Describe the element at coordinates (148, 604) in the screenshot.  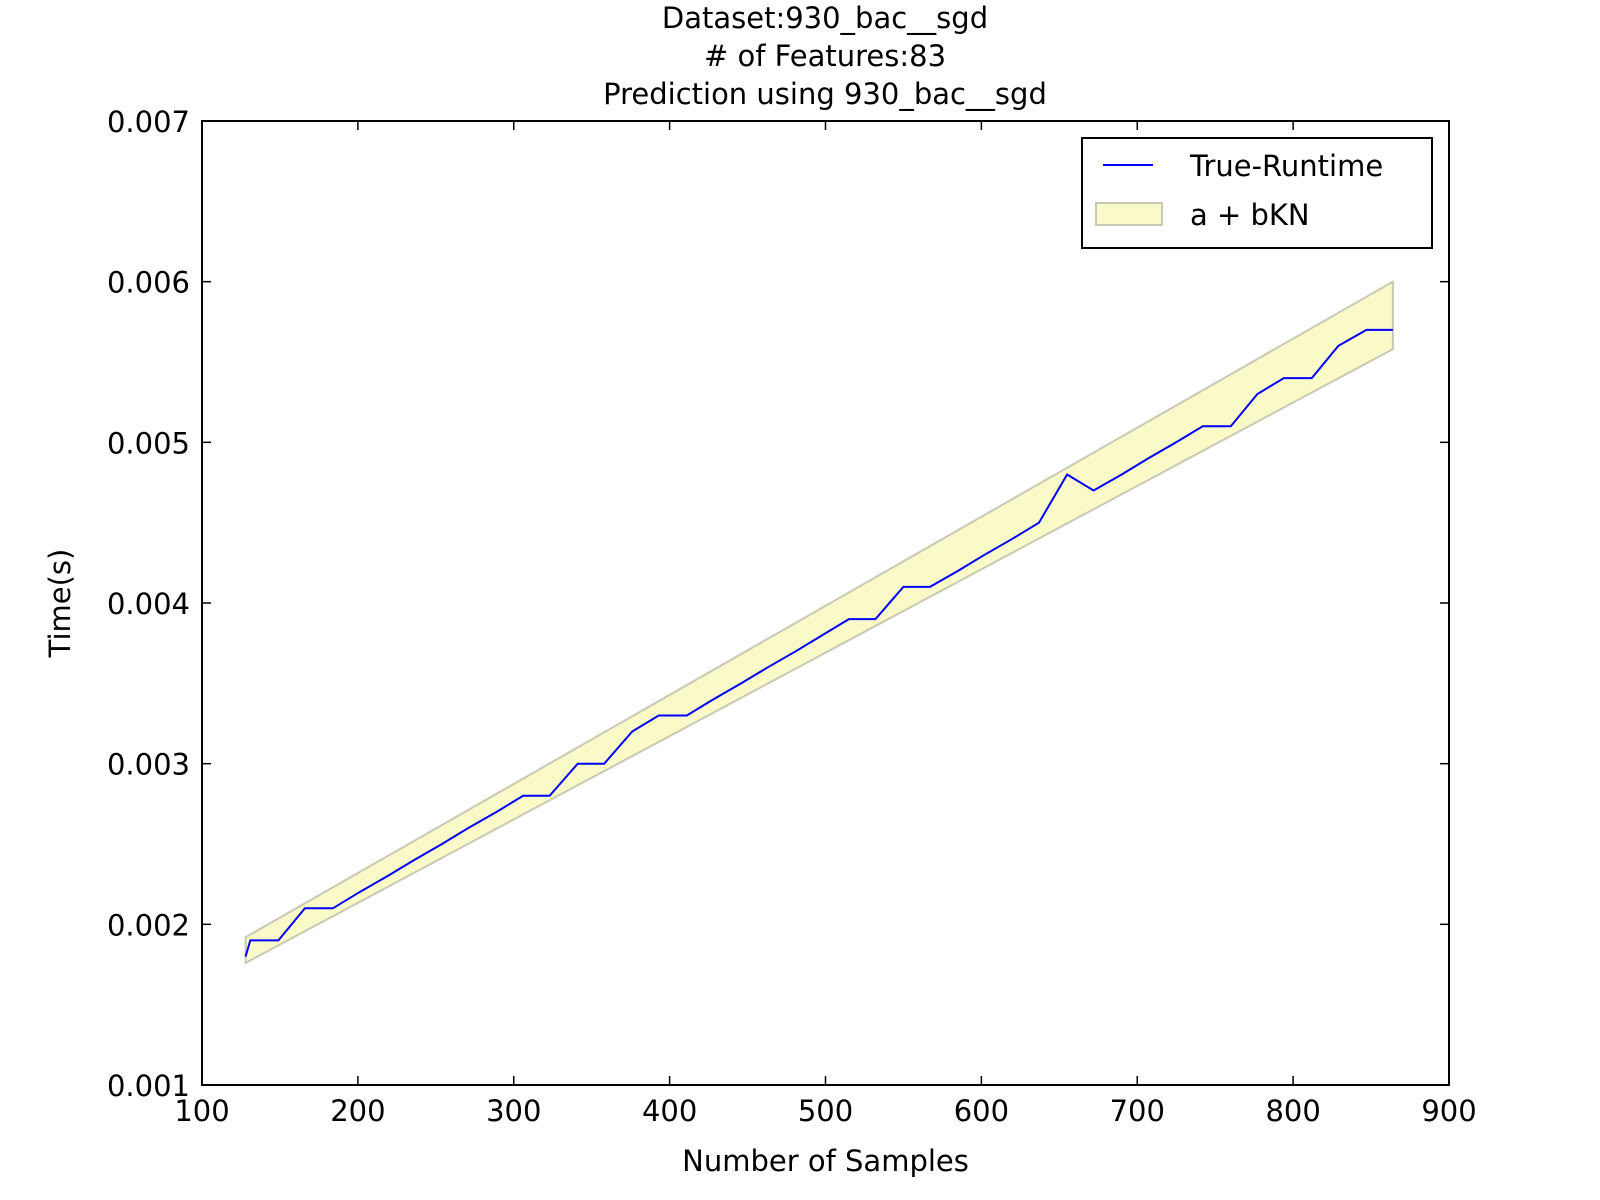
I see `y-tick-label: 0.004` at that location.